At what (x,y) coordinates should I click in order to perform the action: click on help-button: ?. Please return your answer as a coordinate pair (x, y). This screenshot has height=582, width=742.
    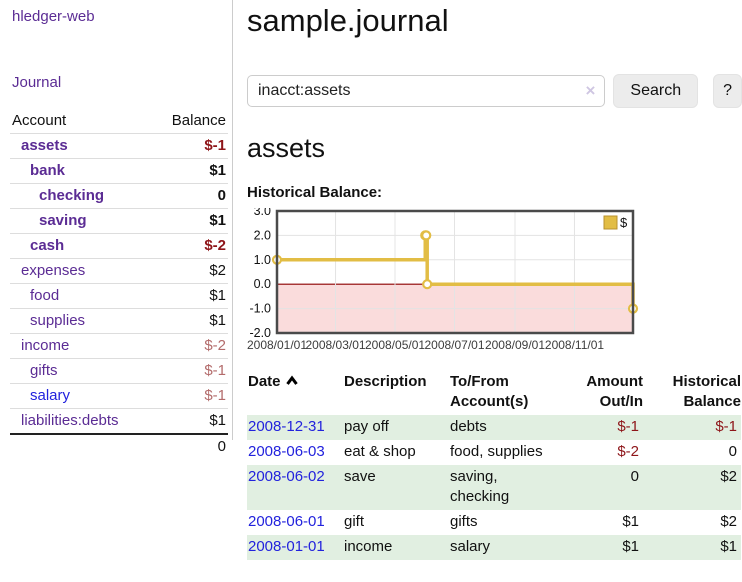
    Looking at the image, I should click on (727, 91).